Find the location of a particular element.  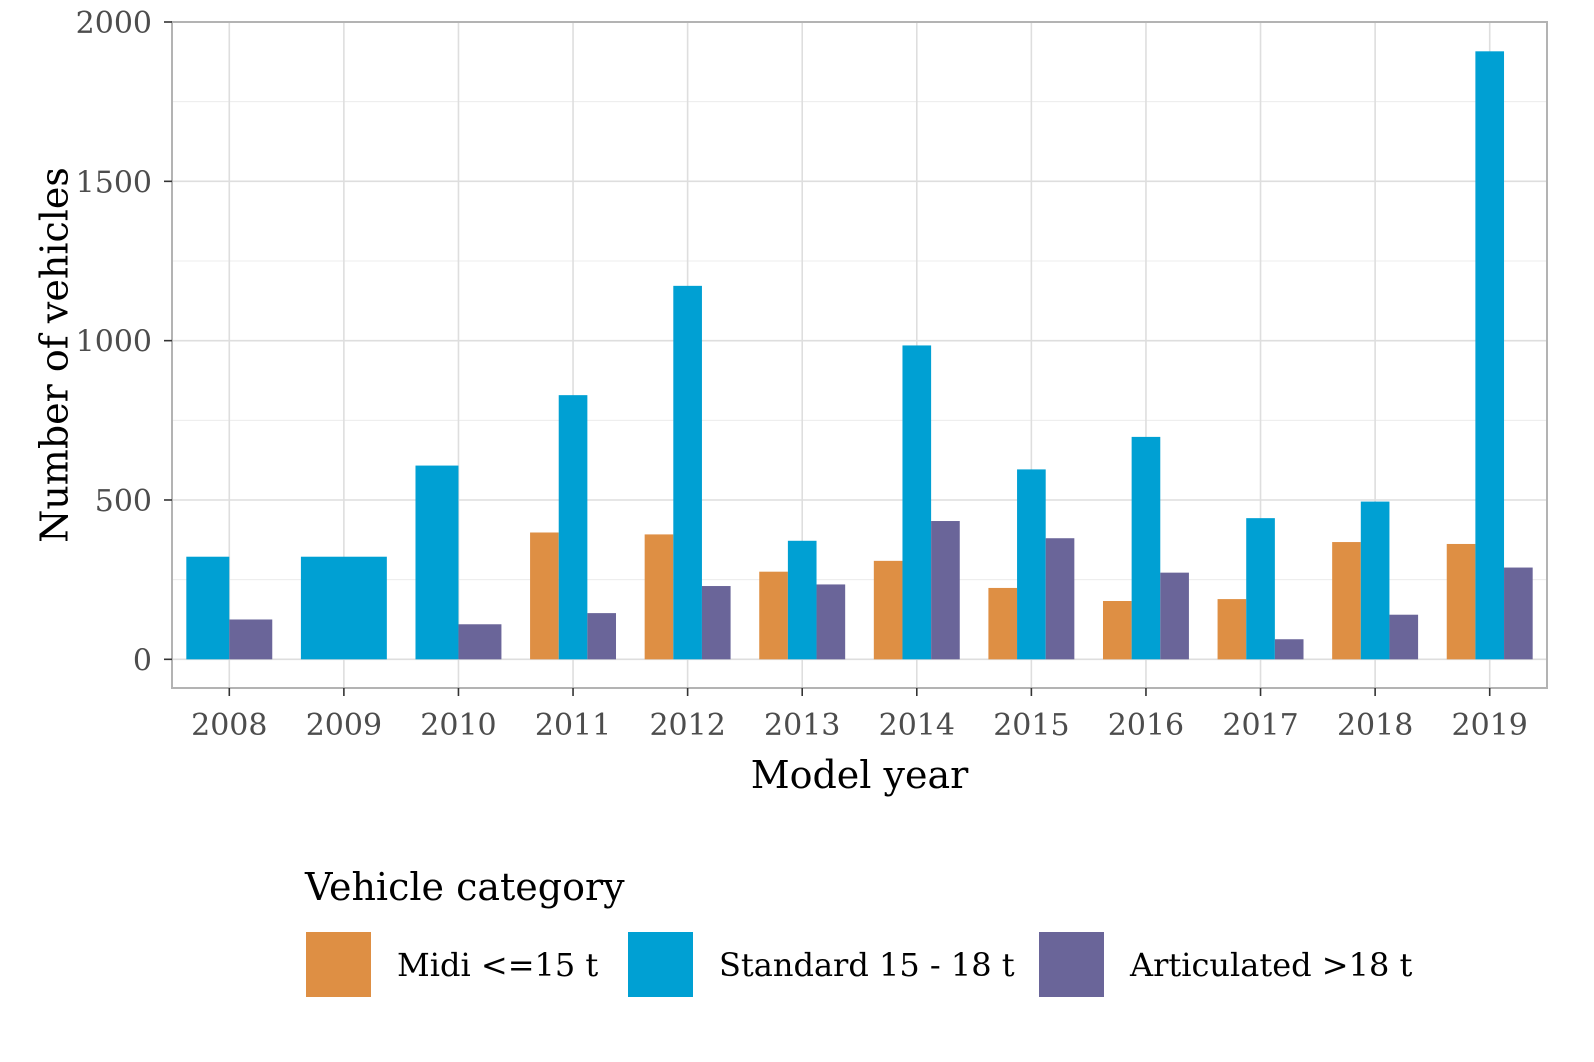

x-tick-label: 2016 is located at coordinates (1146, 725).